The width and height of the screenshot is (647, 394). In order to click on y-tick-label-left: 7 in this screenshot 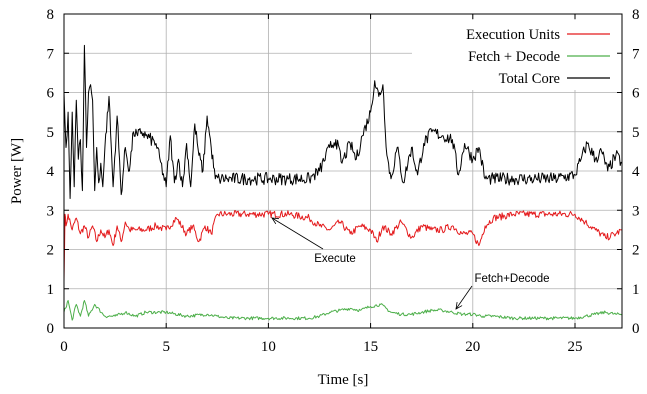, I will do `click(51, 54)`.